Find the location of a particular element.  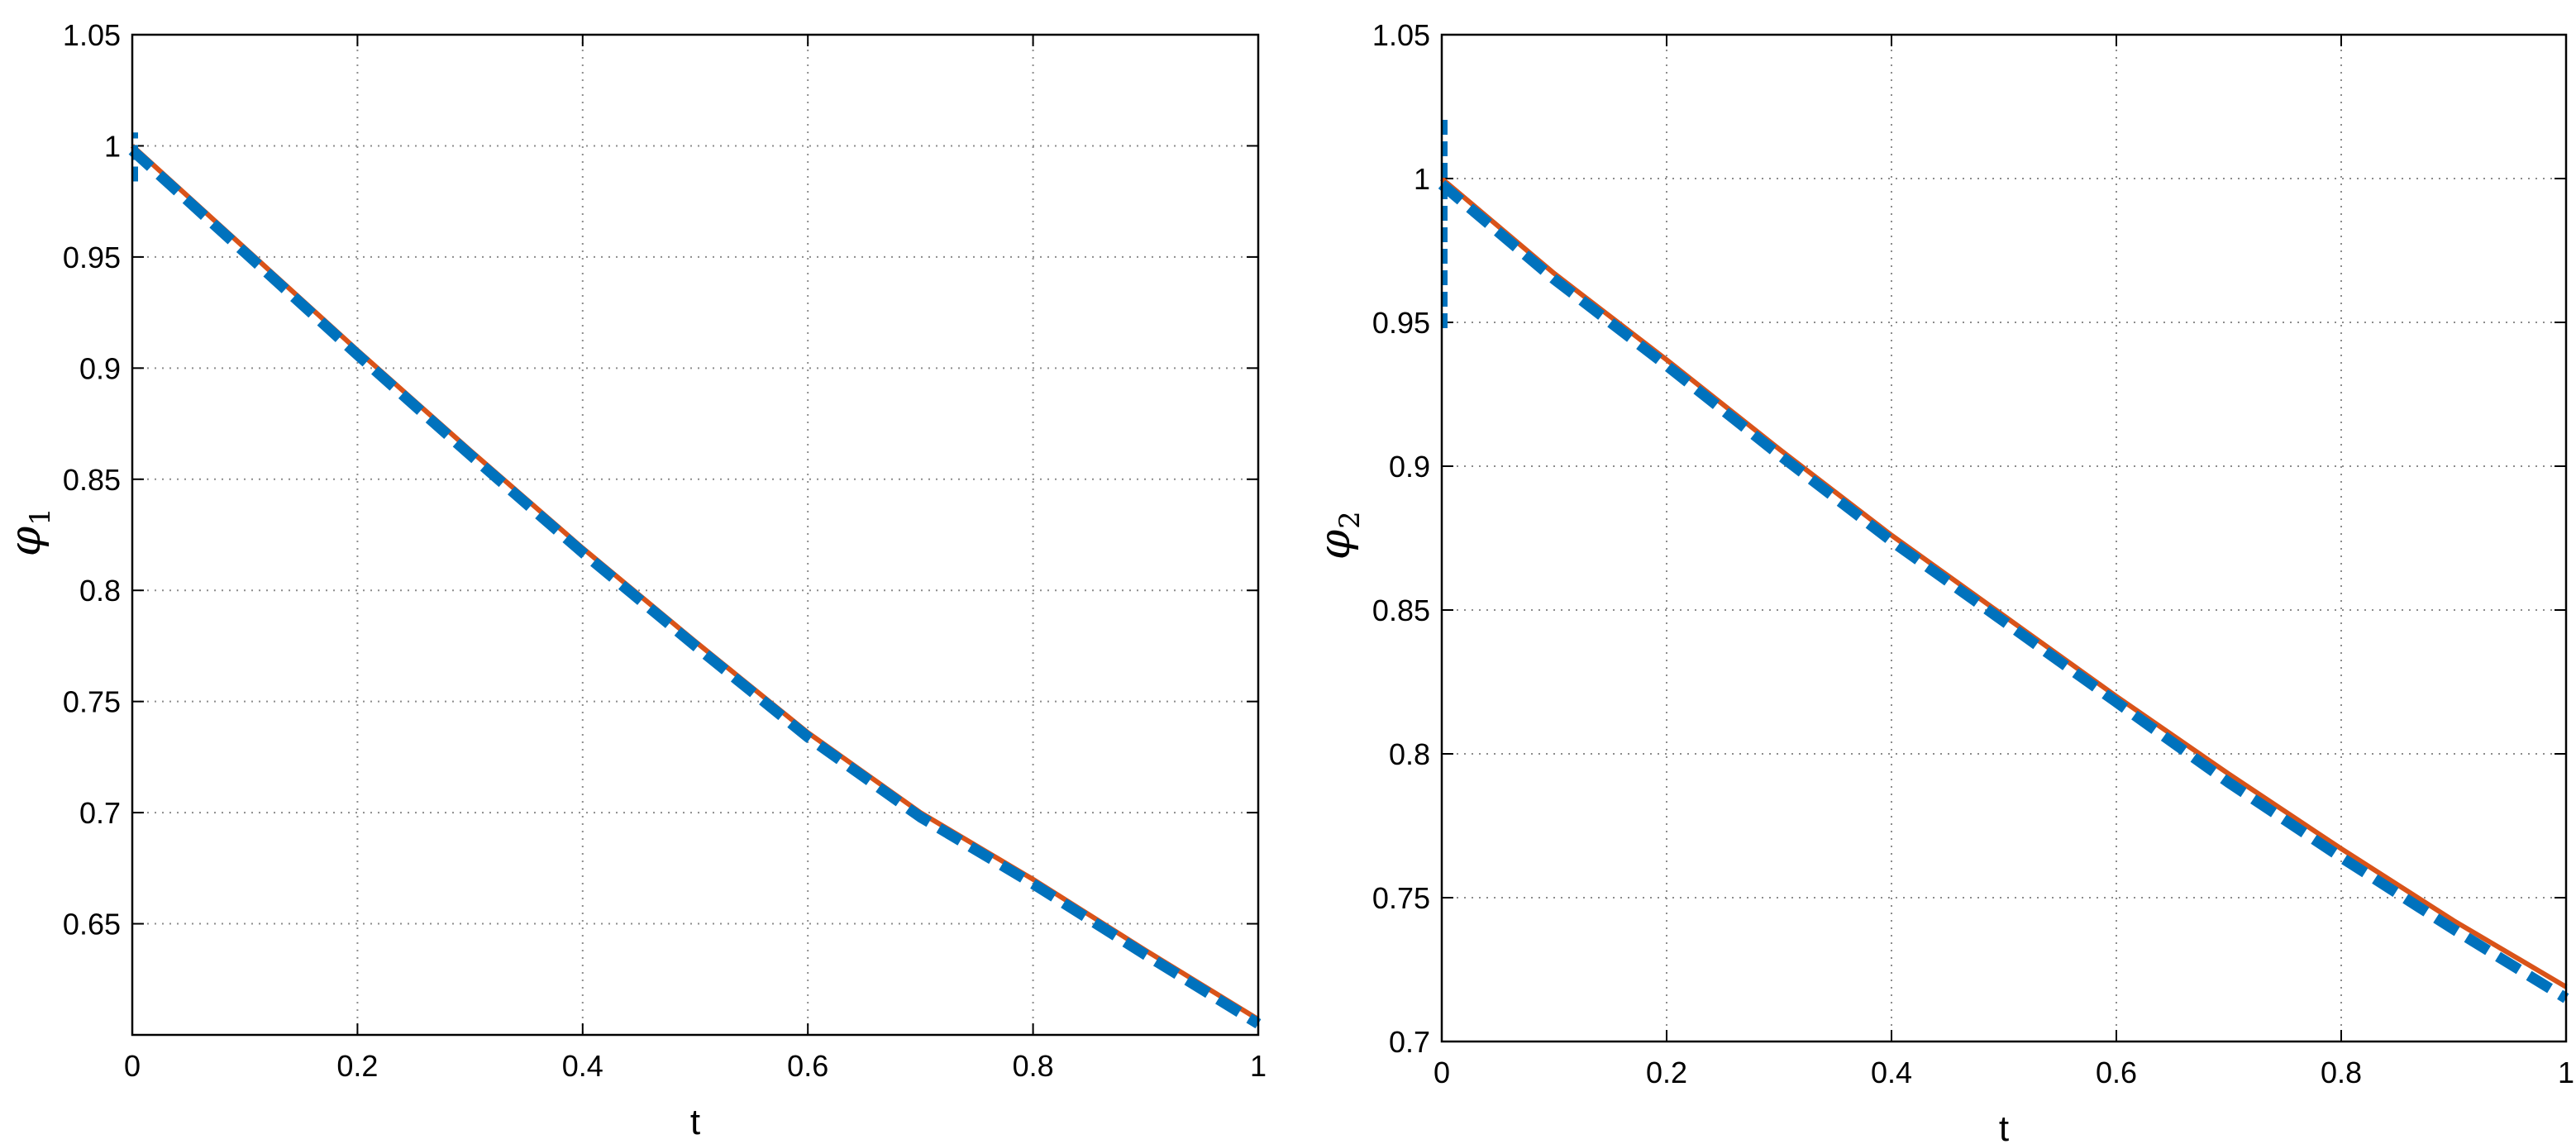

y-axis-label: φ1 is located at coordinates (29, 532).